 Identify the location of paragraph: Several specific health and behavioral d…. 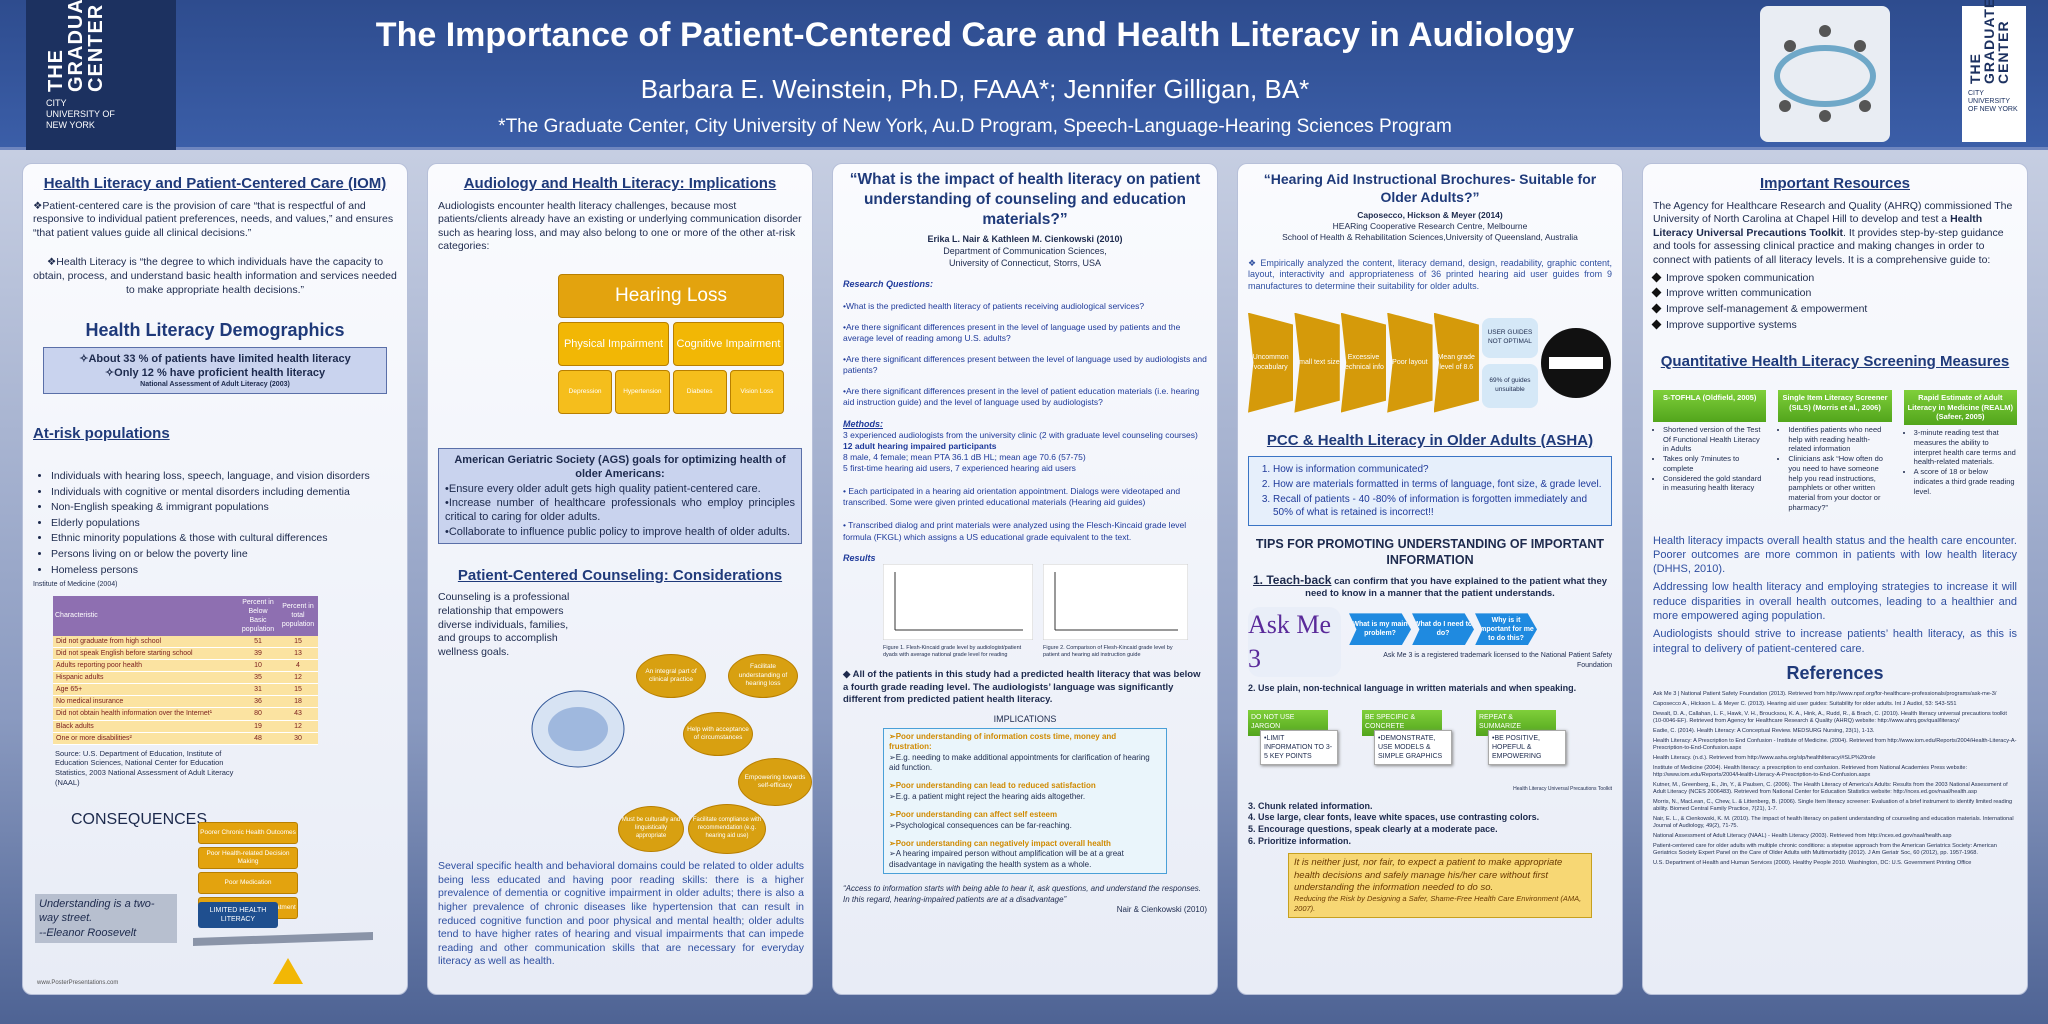
(621, 914).